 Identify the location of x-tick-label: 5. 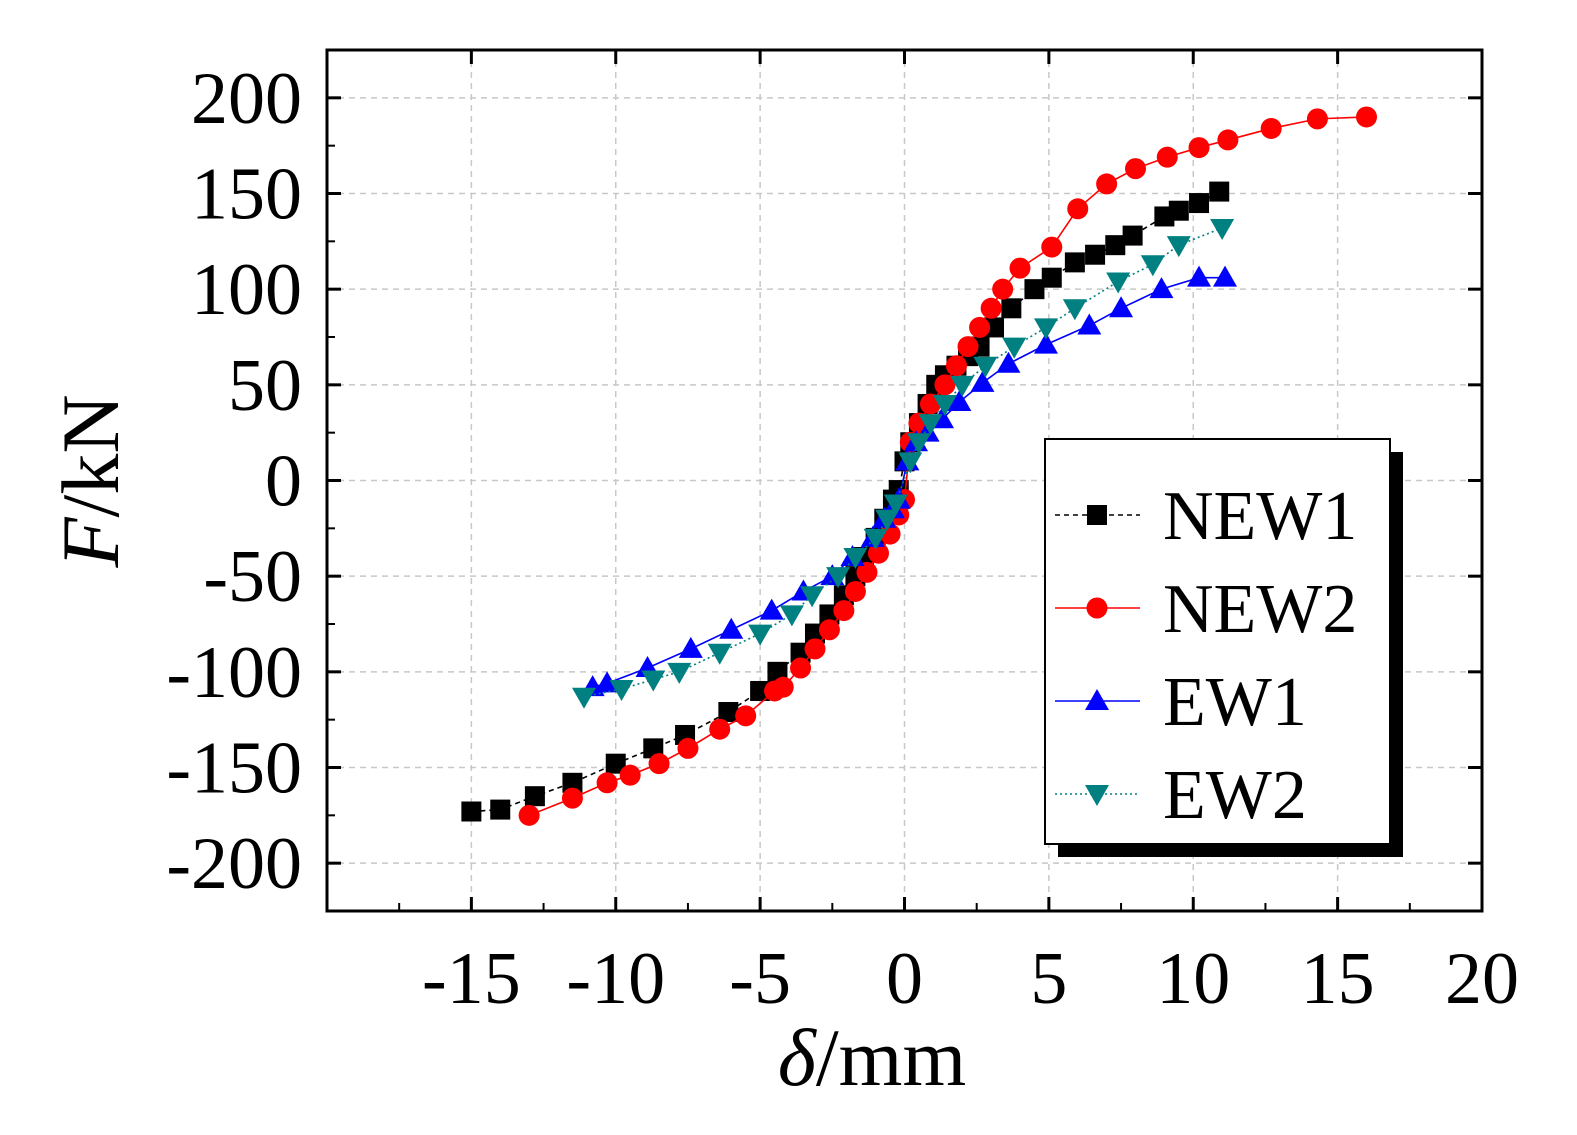
(1048, 979).